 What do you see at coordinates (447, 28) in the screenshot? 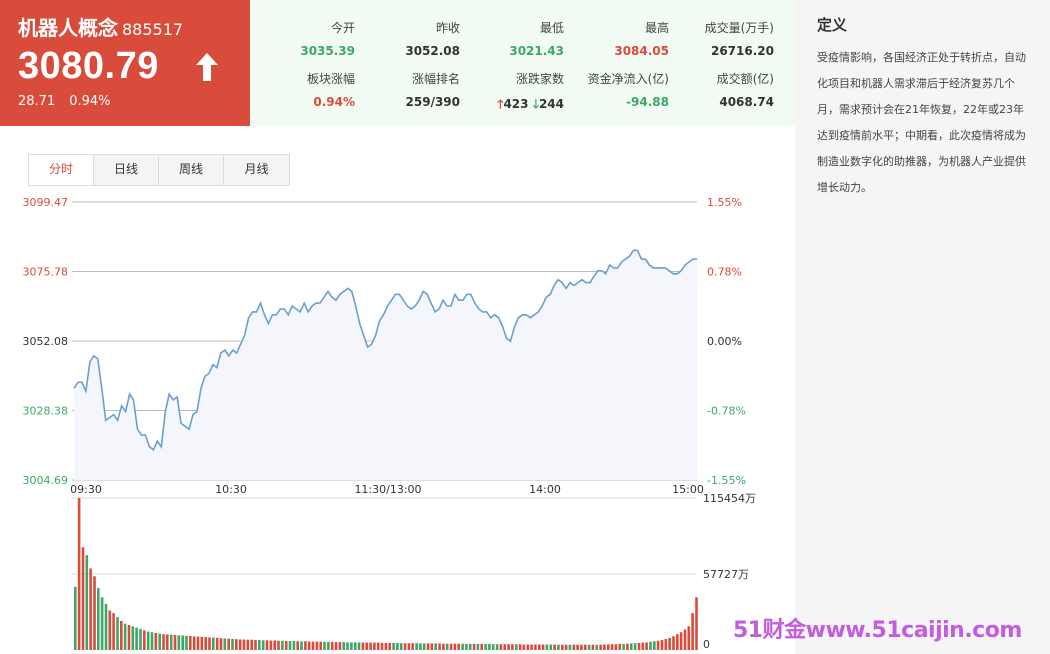
I see `stat-label: 昨收` at bounding box center [447, 28].